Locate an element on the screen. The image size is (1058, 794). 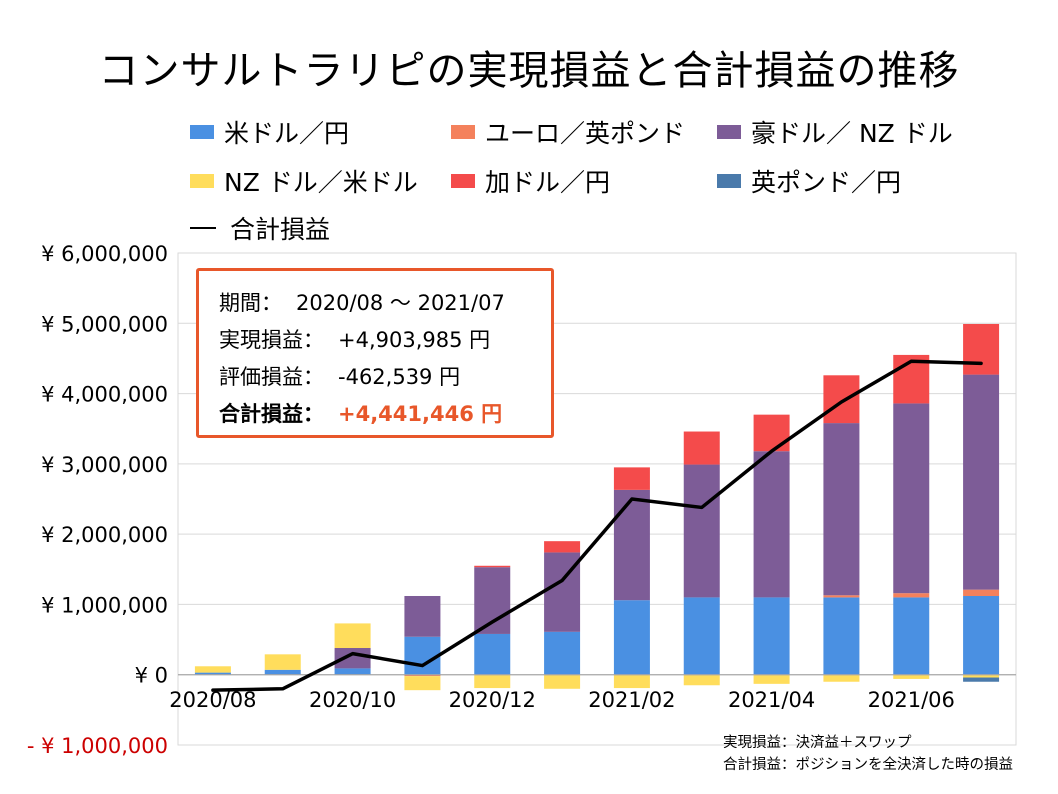
x-tick-label: 2021/04 is located at coordinates (771, 700).